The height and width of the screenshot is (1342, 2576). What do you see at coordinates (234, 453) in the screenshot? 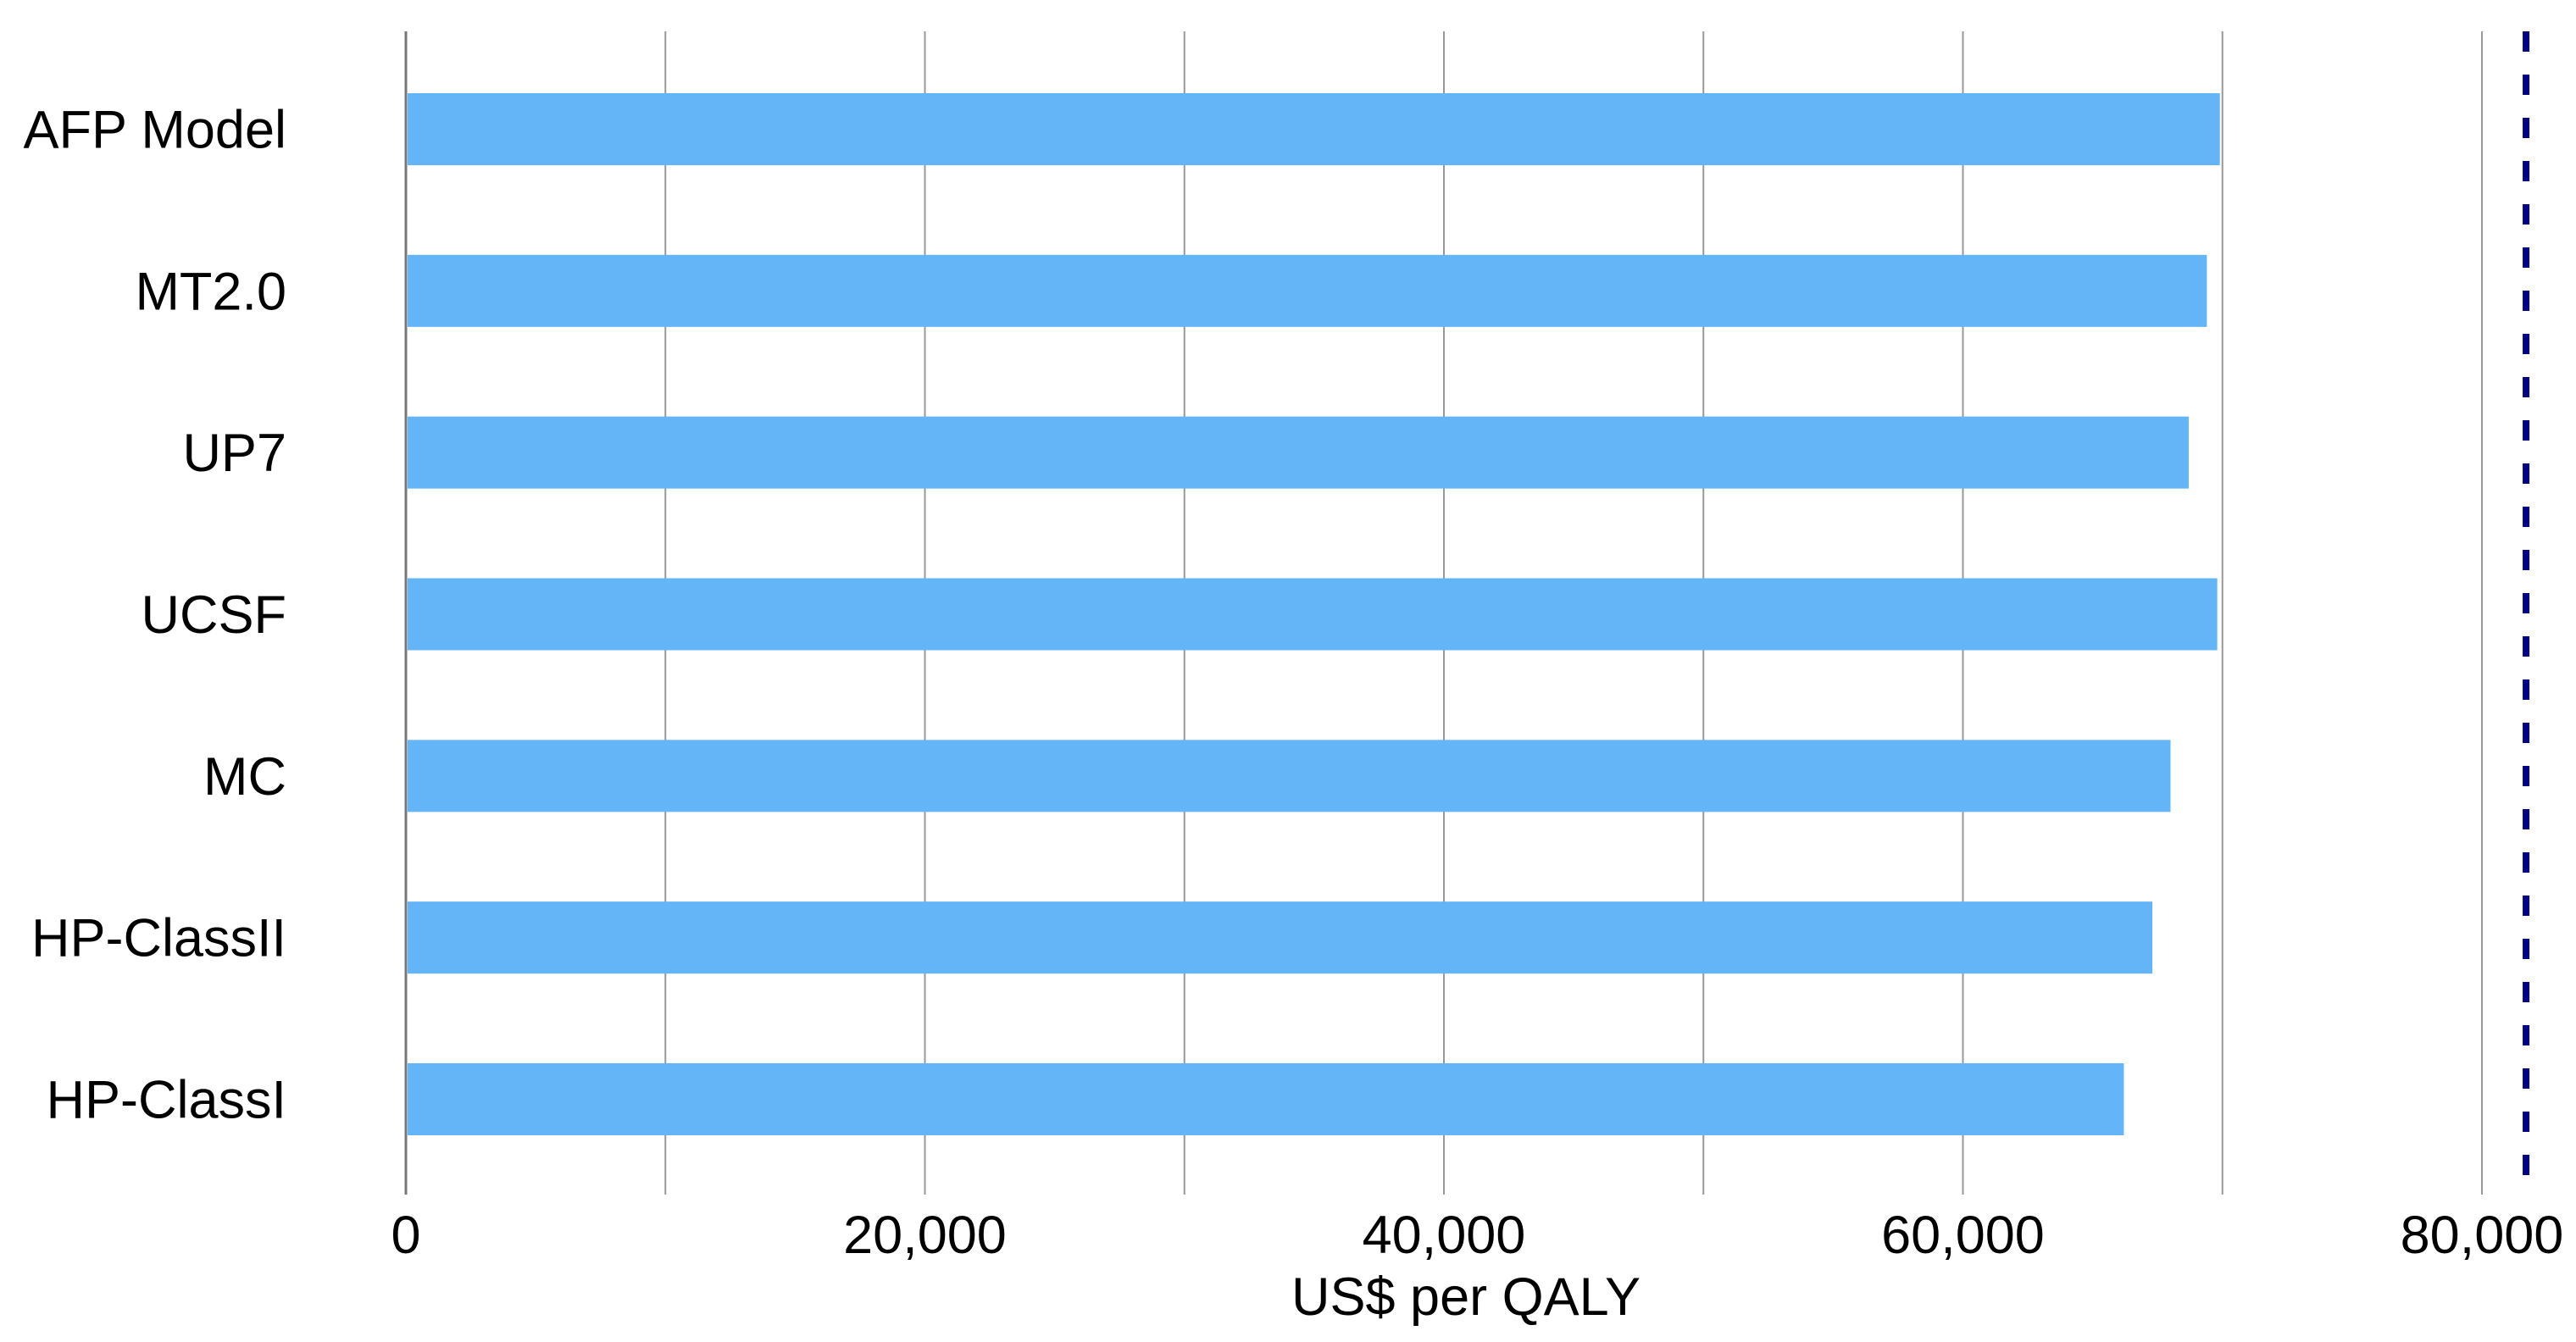
I see `category-label-up7: UP7` at bounding box center [234, 453].